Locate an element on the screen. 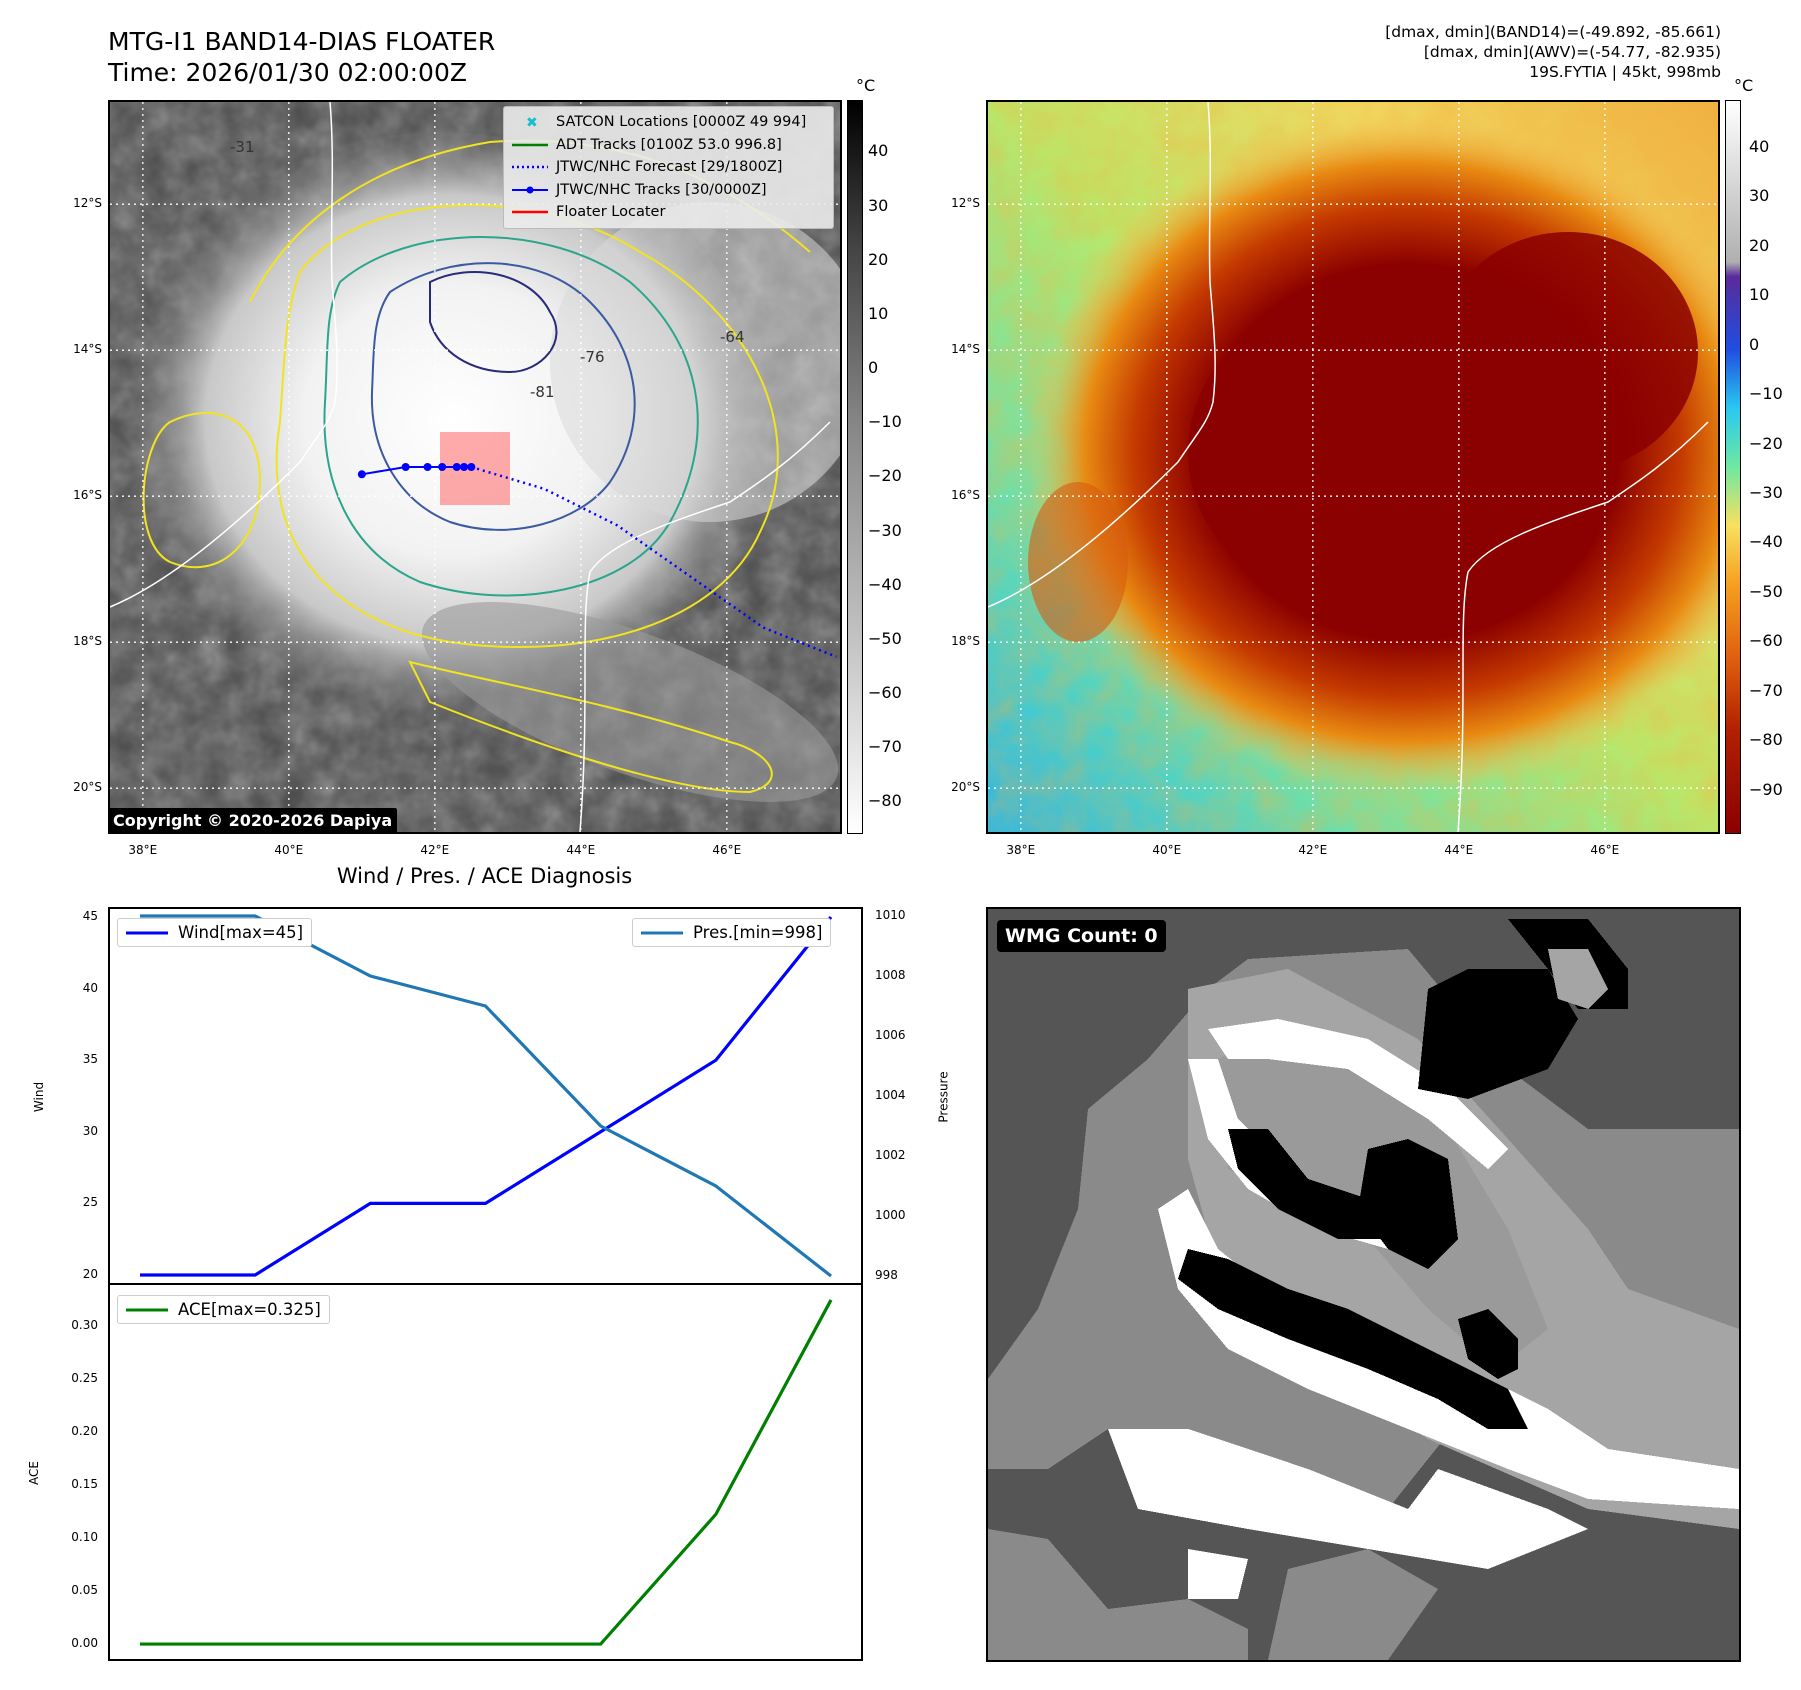 Image resolution: width=1801 pixels, height=1690 pixels. legend-adt: ADT Tracks [0100Z 53.0 996.8] is located at coordinates (668, 145).